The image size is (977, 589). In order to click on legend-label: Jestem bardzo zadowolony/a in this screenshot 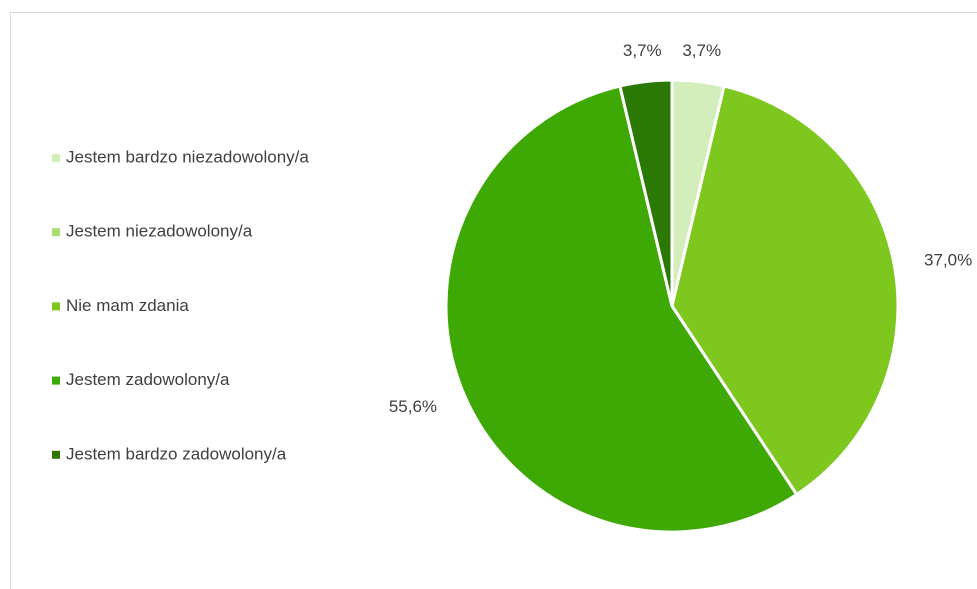, I will do `click(176, 453)`.